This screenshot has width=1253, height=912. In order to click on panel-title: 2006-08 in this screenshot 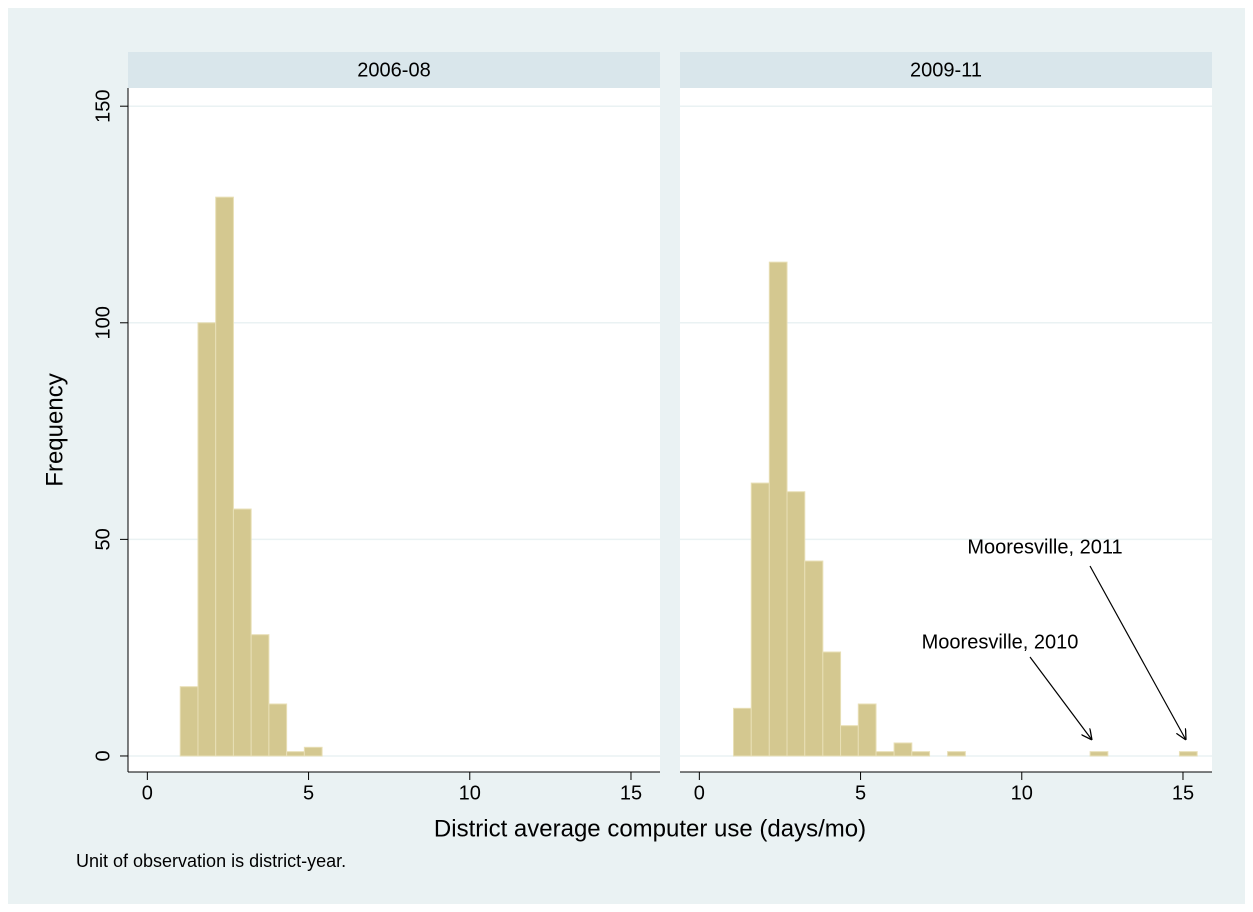, I will do `click(393, 70)`.